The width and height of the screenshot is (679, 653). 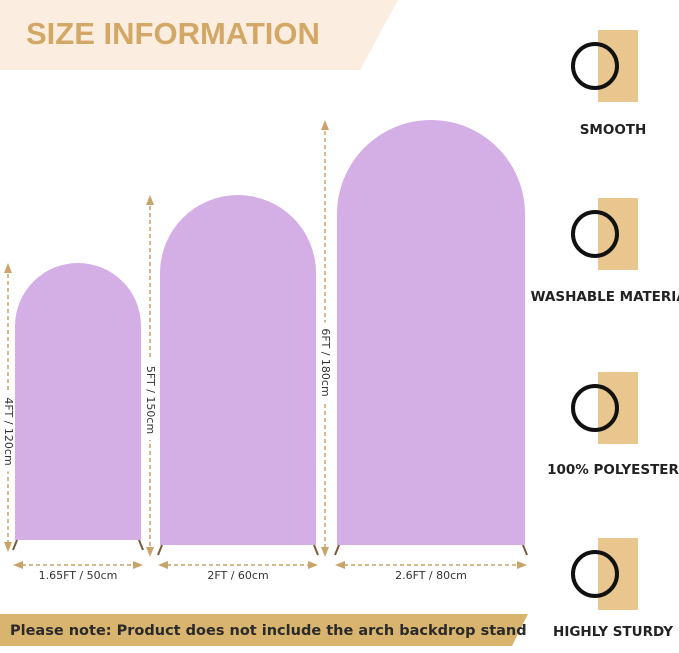 What do you see at coordinates (431, 575) in the screenshot?
I see `width-label: 2.6FT / 80cm` at bounding box center [431, 575].